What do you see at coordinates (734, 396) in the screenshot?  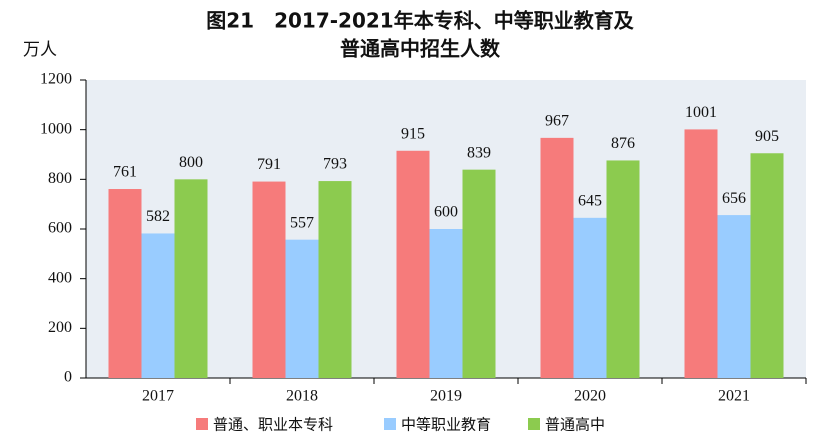 I see `x-tick-label: 2021` at bounding box center [734, 396].